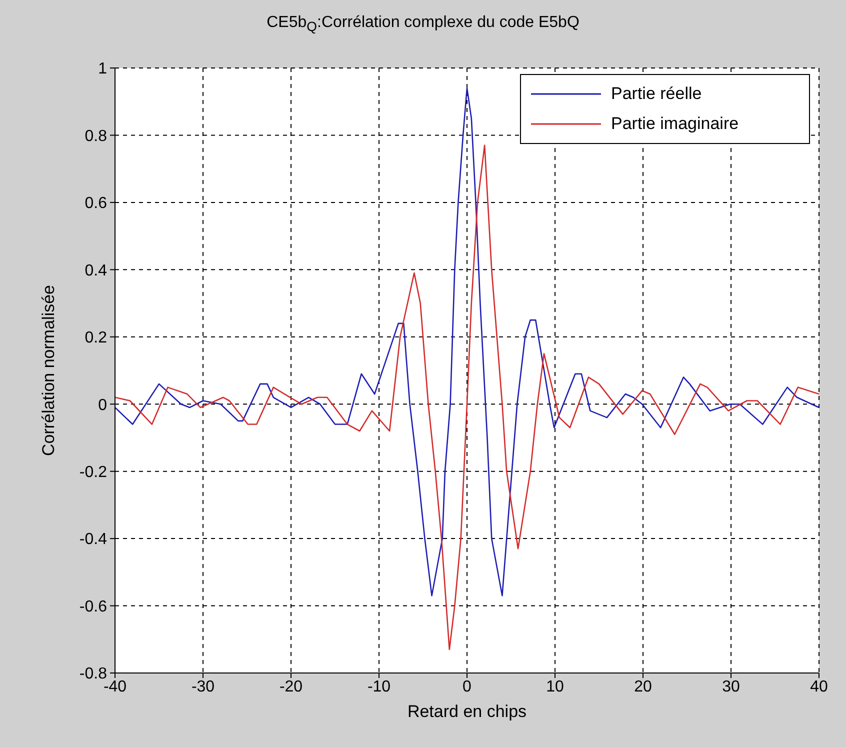  I want to click on x-tick-label: -30, so click(203, 687).